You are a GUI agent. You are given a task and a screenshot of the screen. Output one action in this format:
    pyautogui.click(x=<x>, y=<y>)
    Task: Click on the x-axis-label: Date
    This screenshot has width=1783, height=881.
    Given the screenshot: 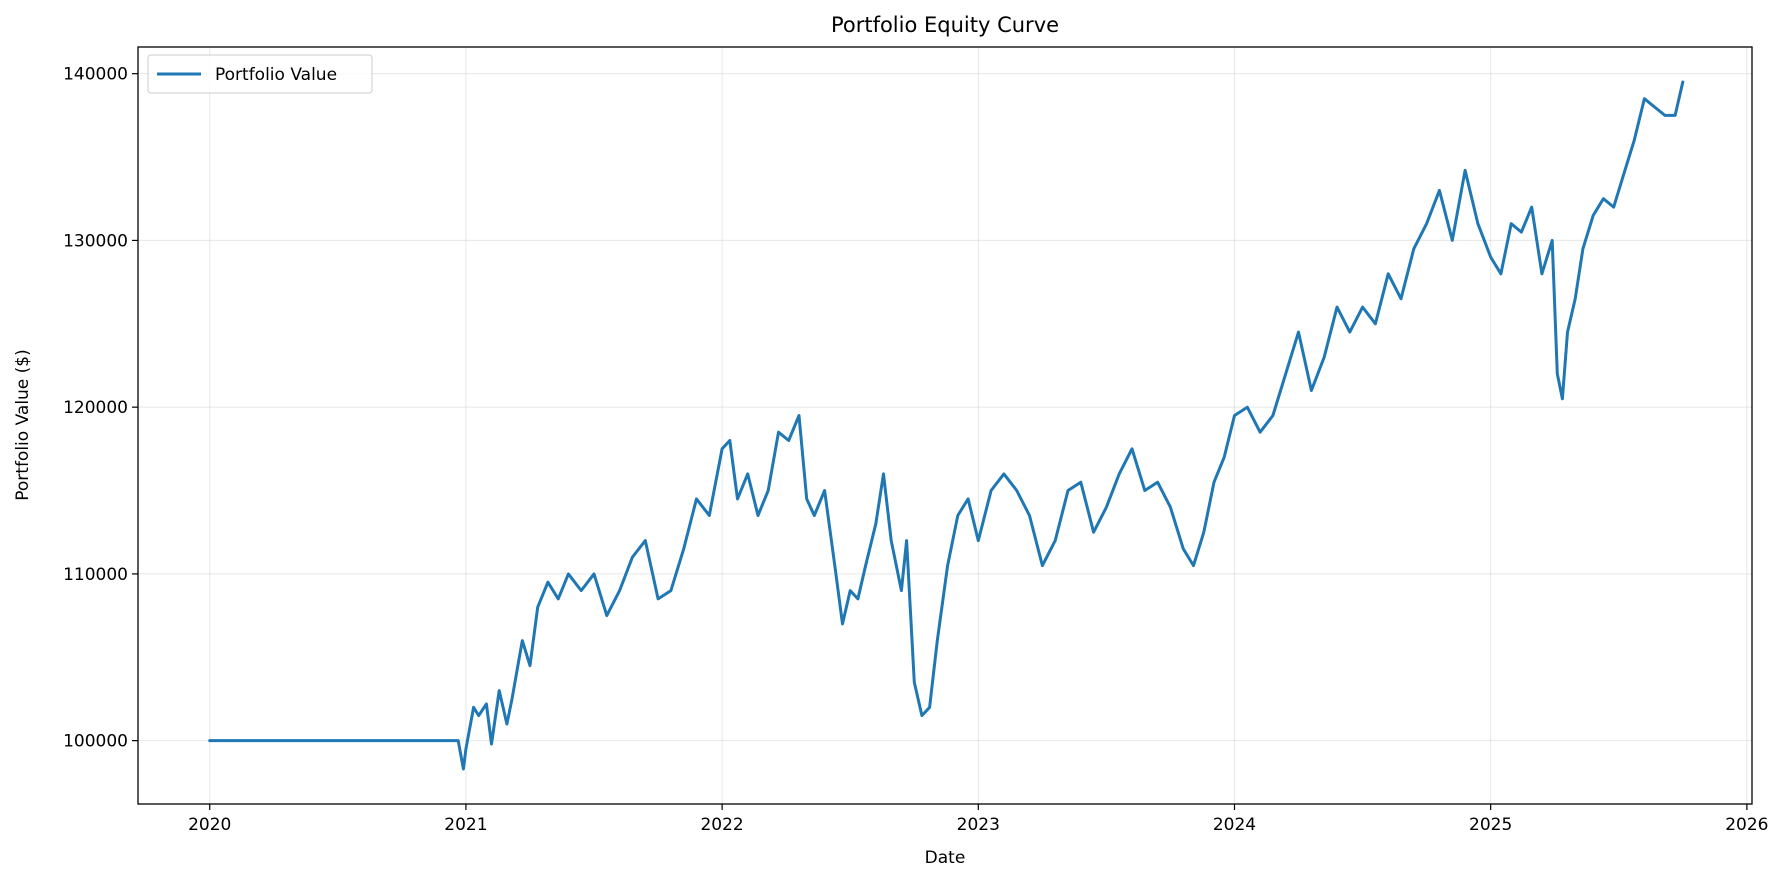 What is the action you would take?
    pyautogui.click(x=945, y=858)
    